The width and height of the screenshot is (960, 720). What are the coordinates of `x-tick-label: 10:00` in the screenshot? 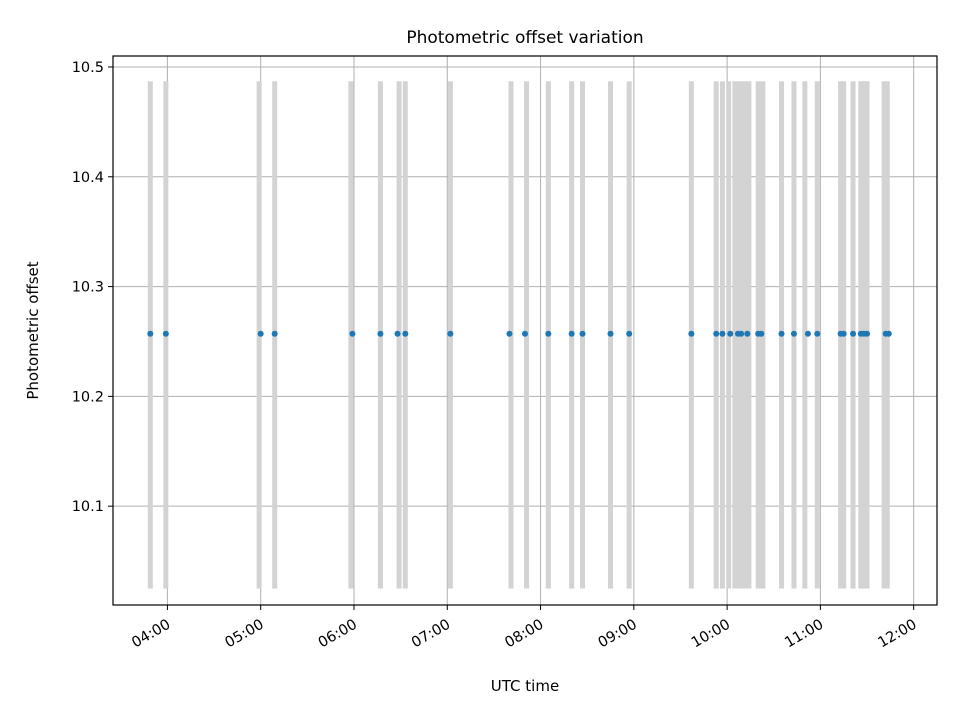 It's located at (711, 634).